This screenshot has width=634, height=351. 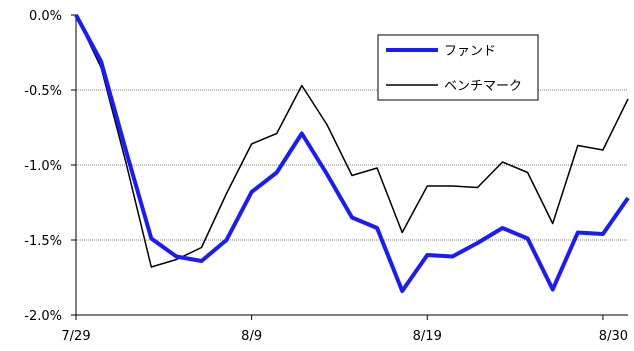 What do you see at coordinates (483, 86) in the screenshot?
I see `legend-label-benchmark: ベンチマーク` at bounding box center [483, 86].